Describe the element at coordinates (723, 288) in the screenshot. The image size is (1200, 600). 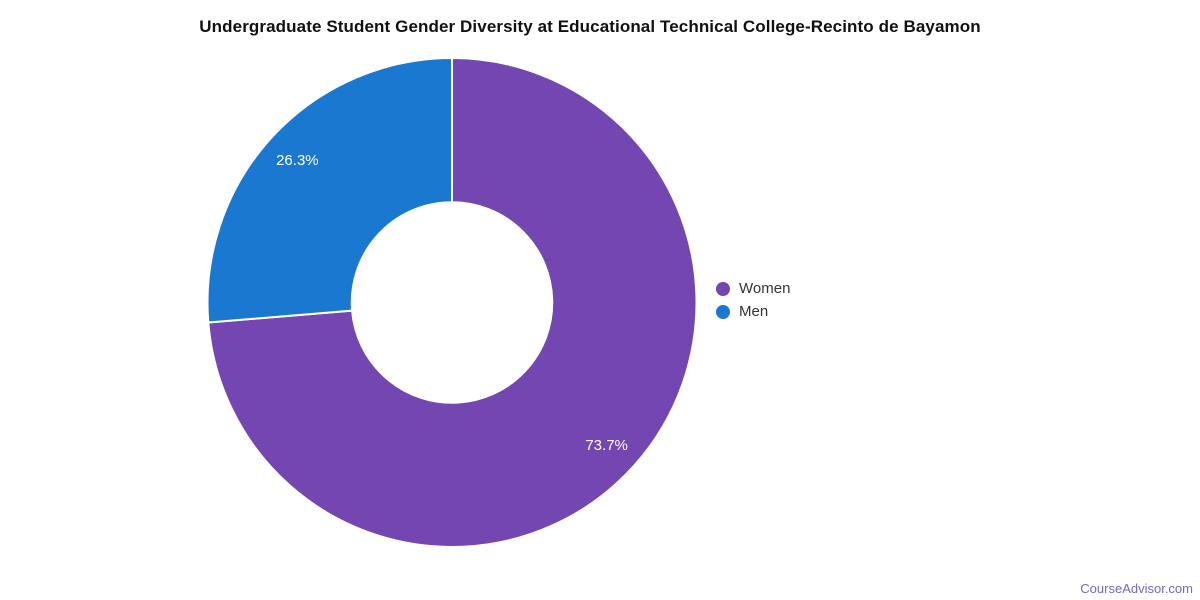
I see `legend-marker-women-icon` at that location.